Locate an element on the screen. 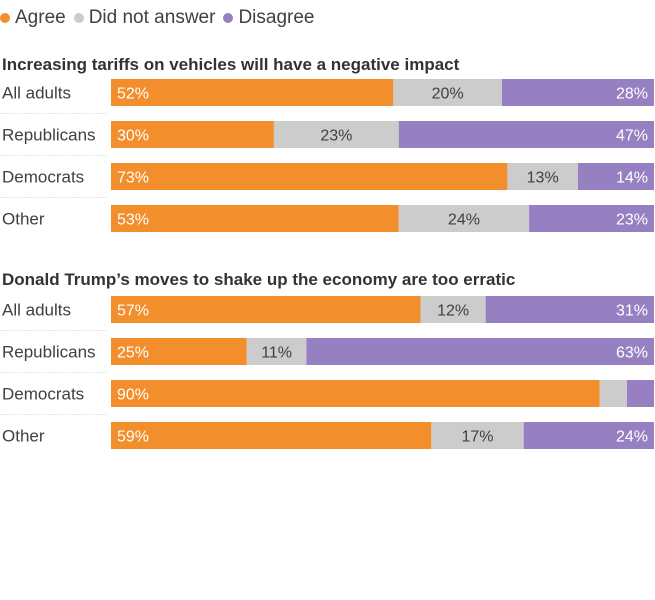 The image size is (655, 600). value-label-agree-republicans: 25% is located at coordinates (133, 353).